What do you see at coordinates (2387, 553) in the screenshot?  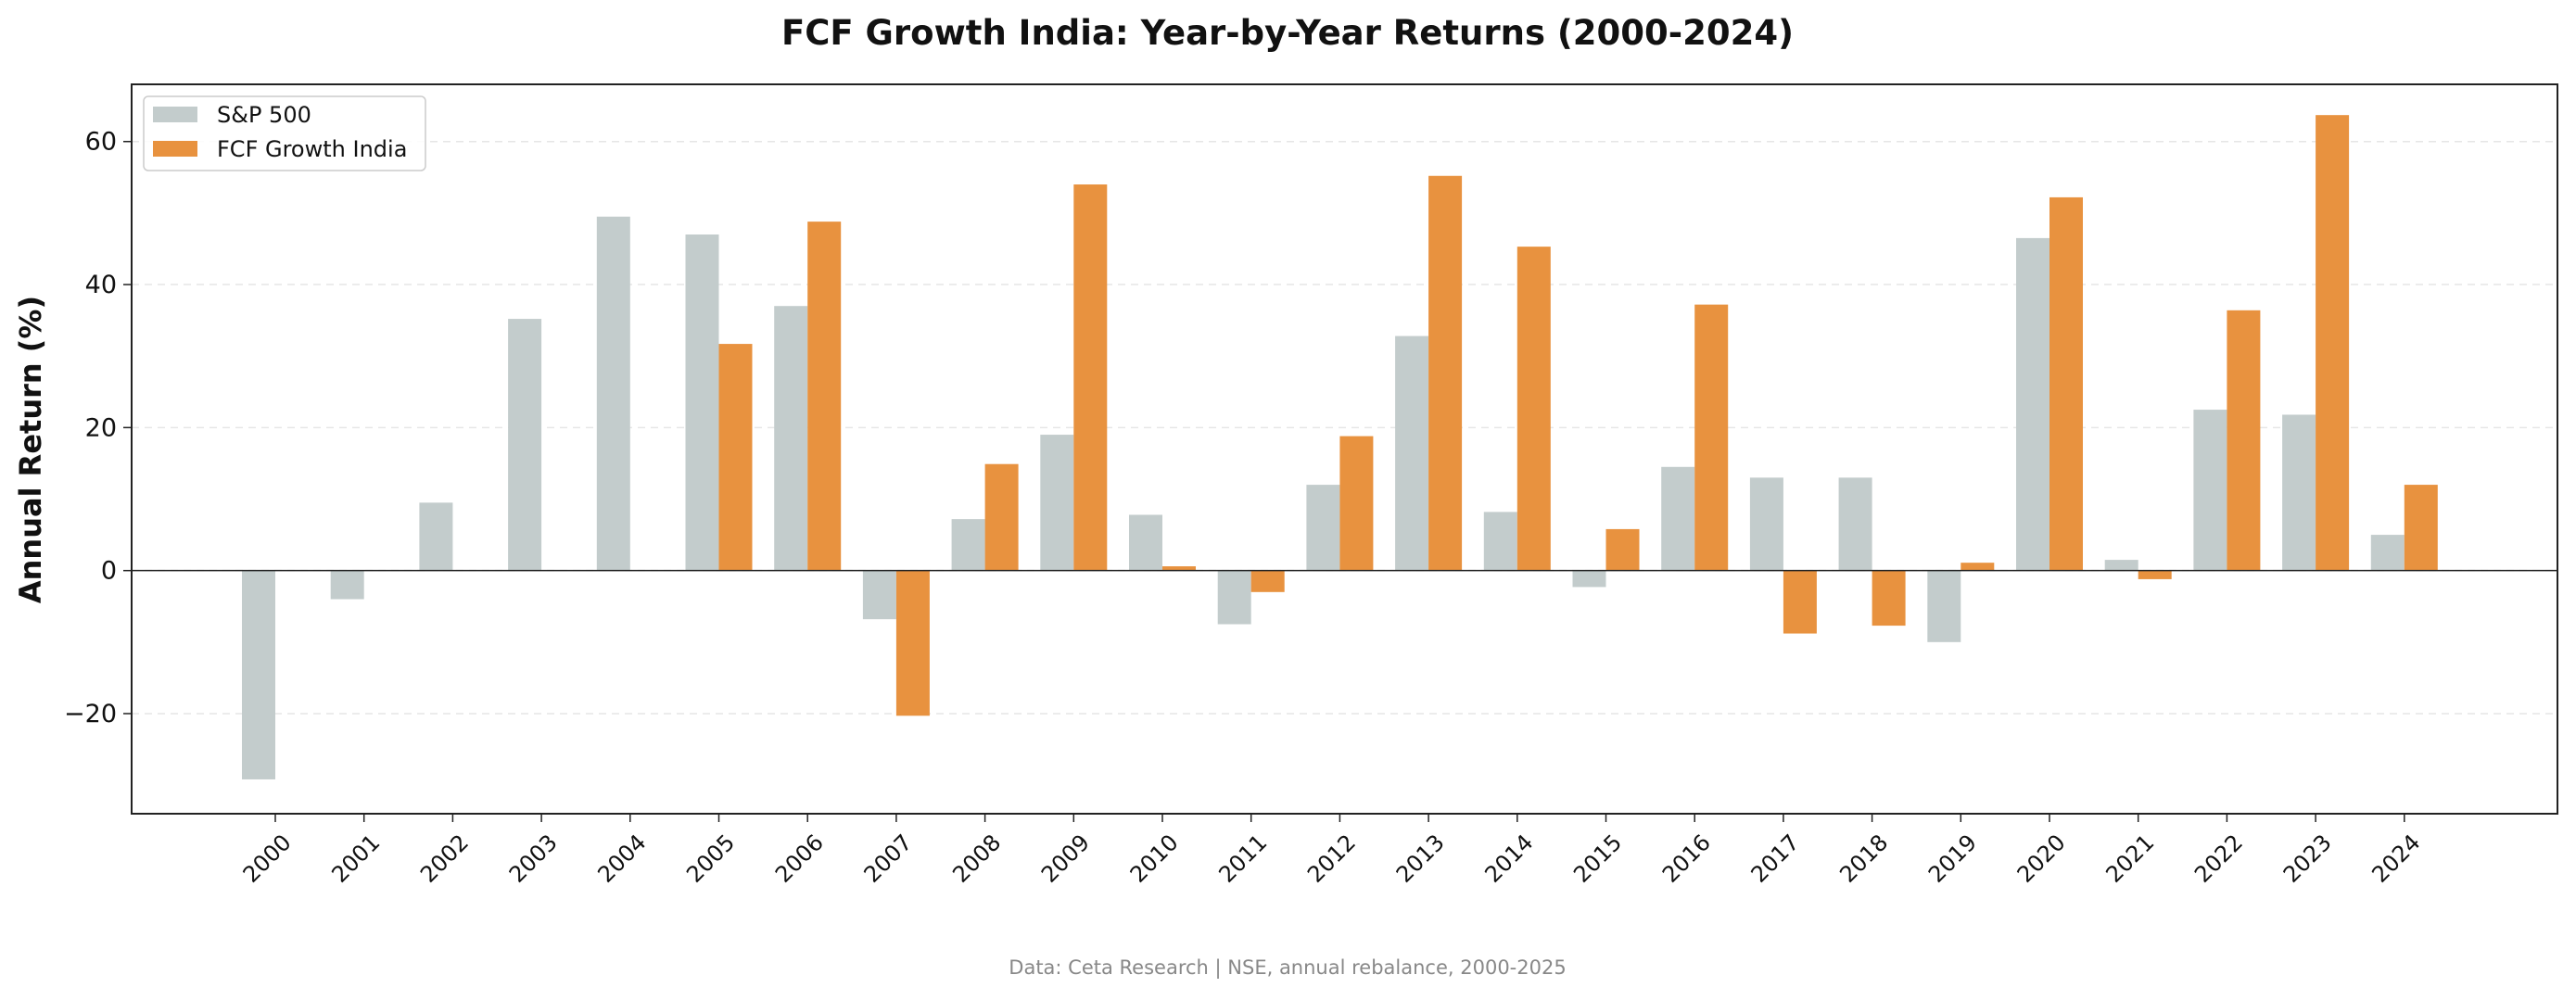 I see `bar-sp500-2024` at bounding box center [2387, 553].